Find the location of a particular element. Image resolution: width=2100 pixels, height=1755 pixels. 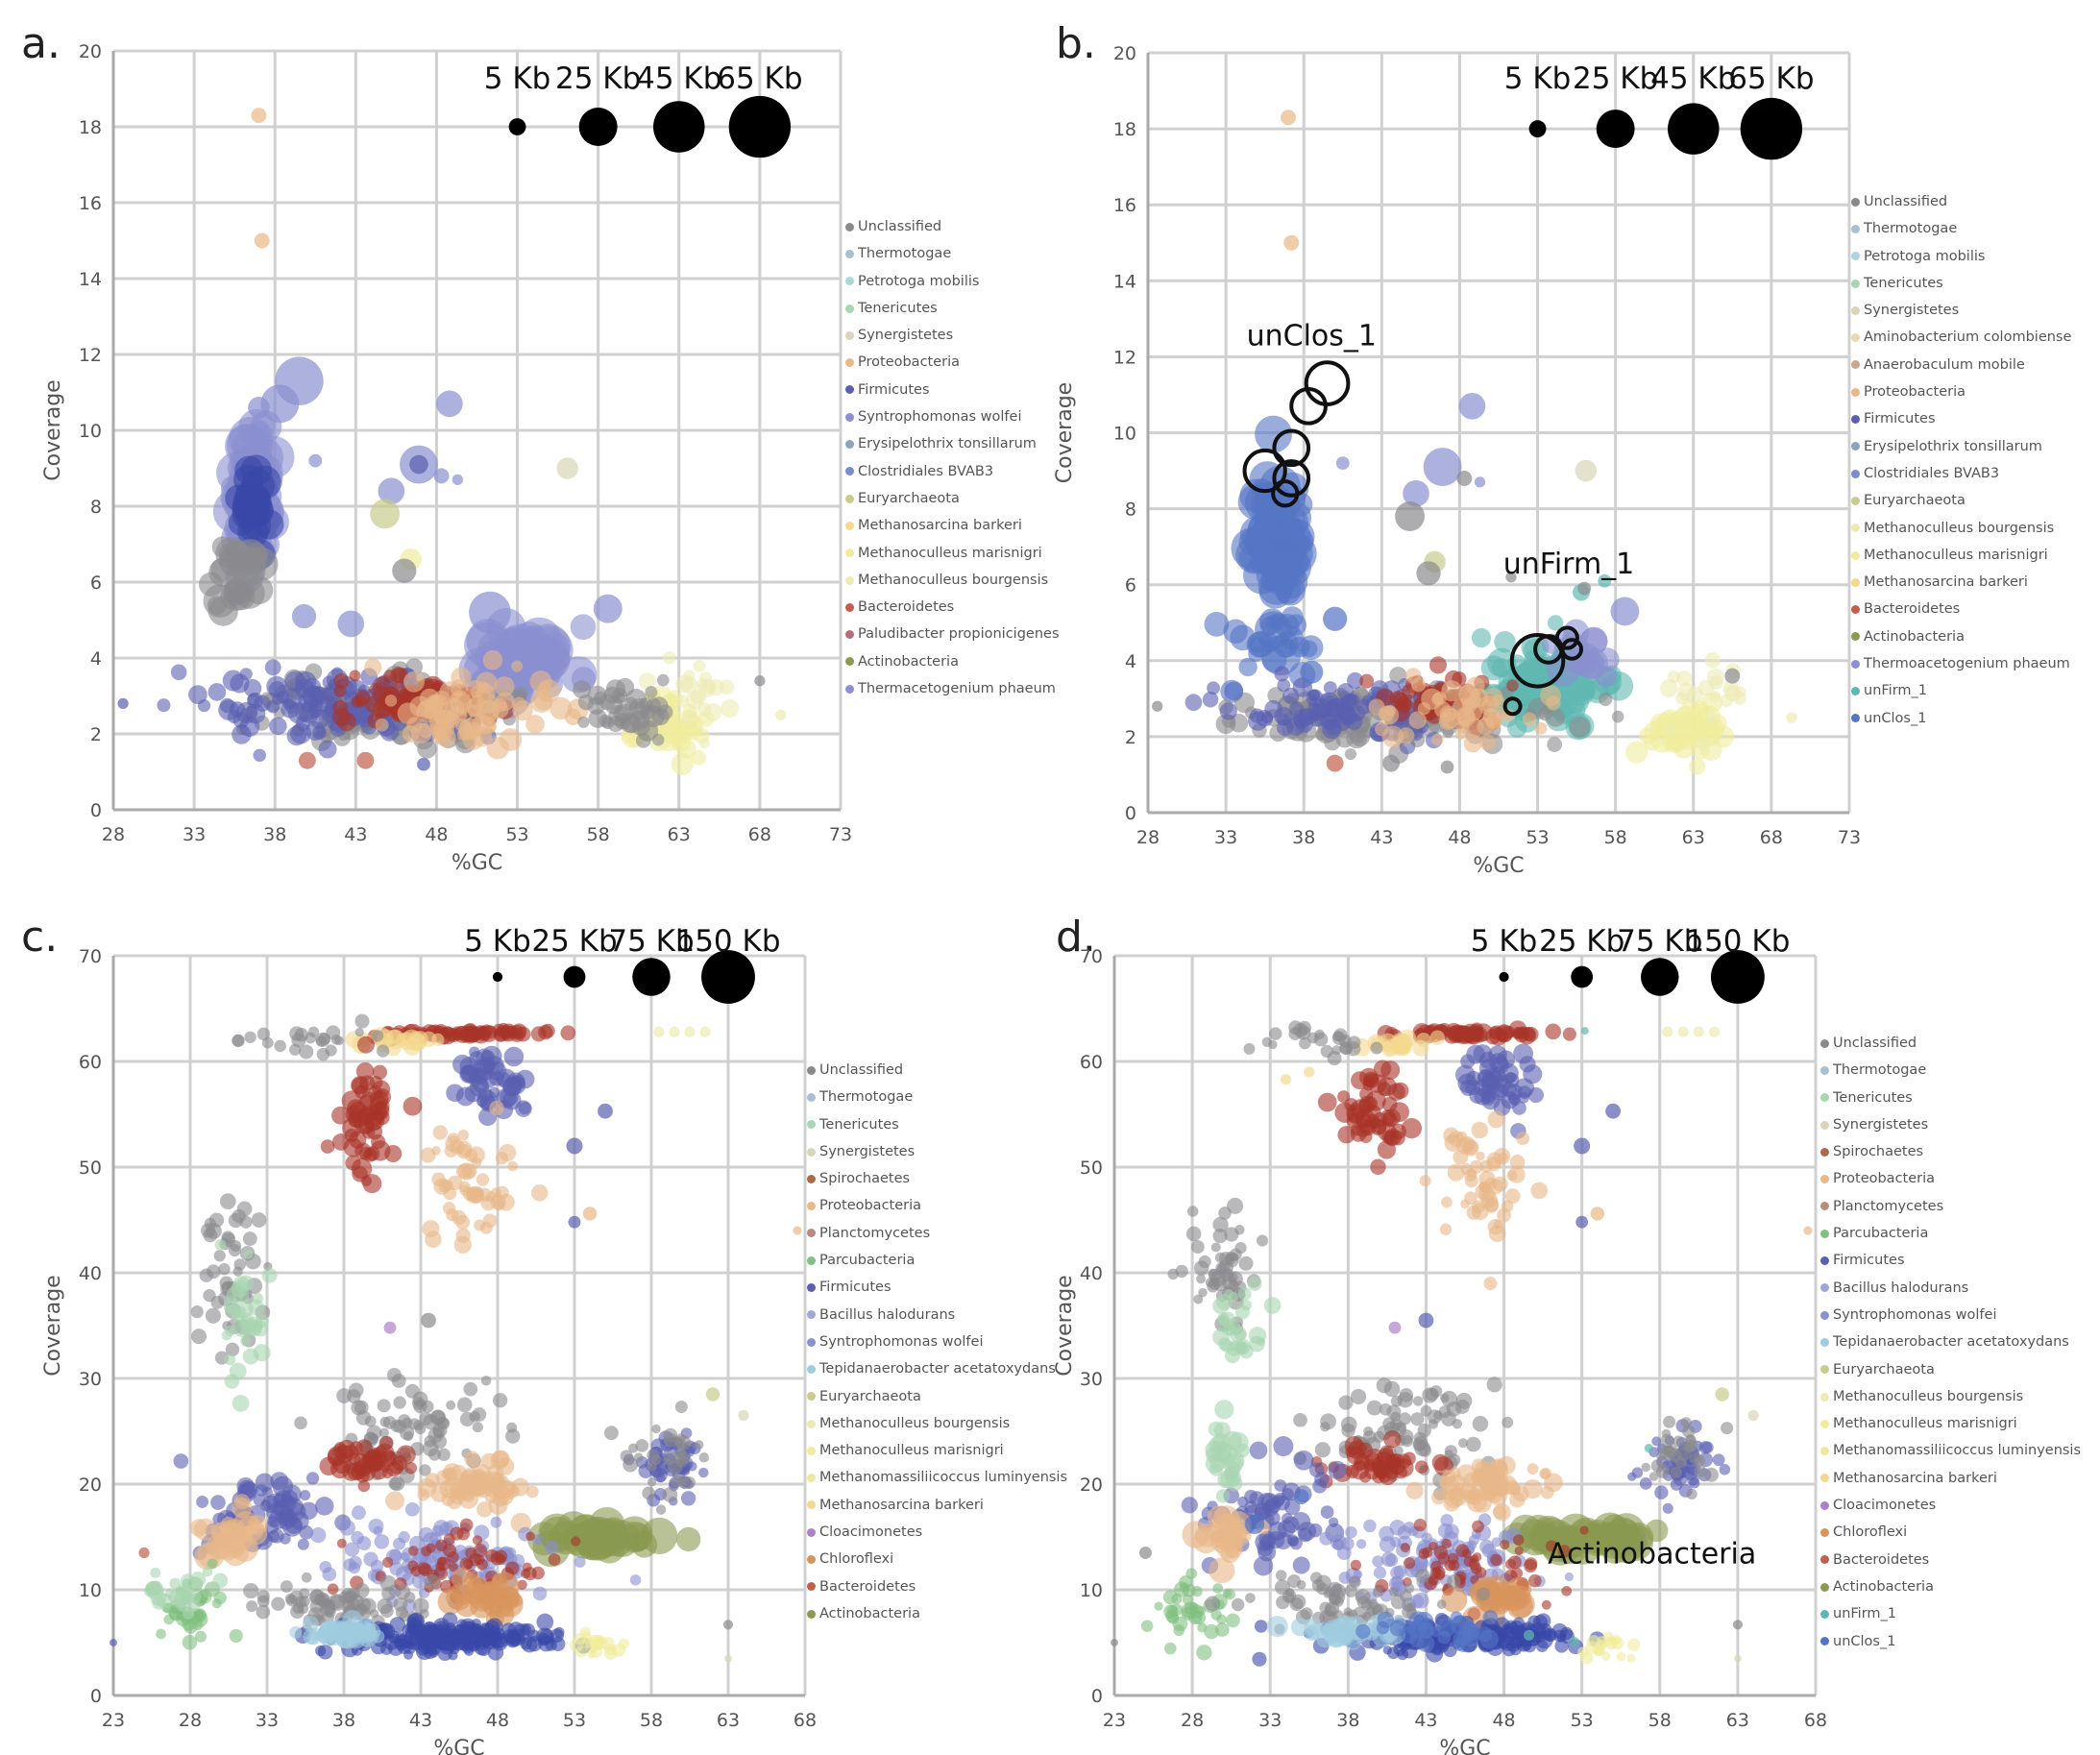

legend-label: Thermotogae is located at coordinates (1880, 1070).